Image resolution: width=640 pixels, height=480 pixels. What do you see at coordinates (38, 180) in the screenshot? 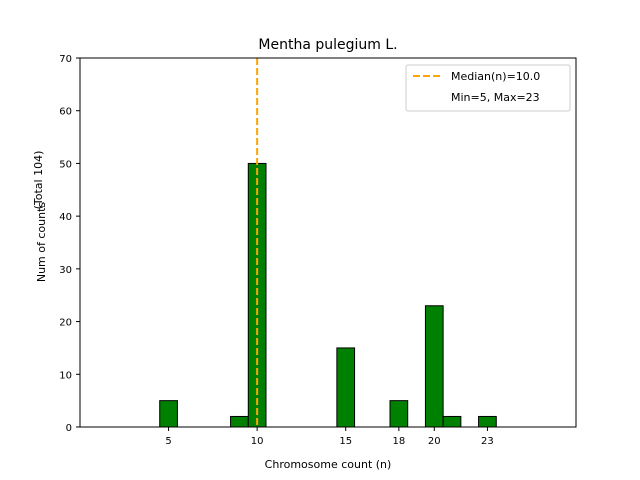
I see `y-axis-label-total: (Total 104)` at bounding box center [38, 180].